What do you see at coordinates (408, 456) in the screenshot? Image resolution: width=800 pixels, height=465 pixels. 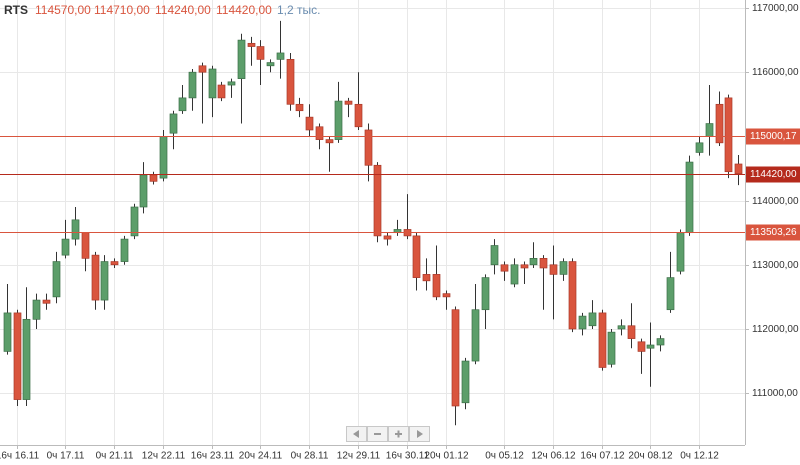 I see `x-tick-label: 16ч 30.11` at bounding box center [408, 456].